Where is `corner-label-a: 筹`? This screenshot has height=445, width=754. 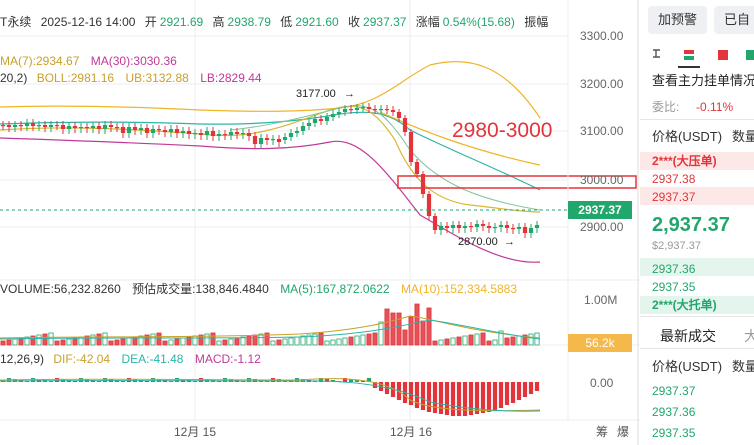
corner-label-a: 筹 is located at coordinates (602, 432).